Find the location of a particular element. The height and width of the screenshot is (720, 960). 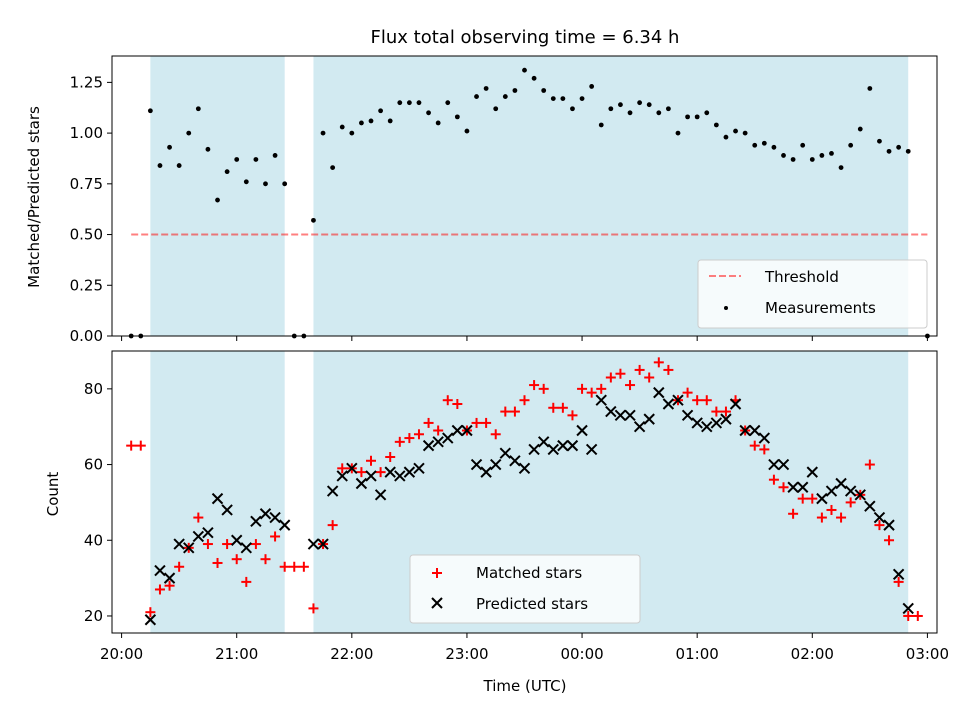

legend-measurements-swatch is located at coordinates (726, 308).